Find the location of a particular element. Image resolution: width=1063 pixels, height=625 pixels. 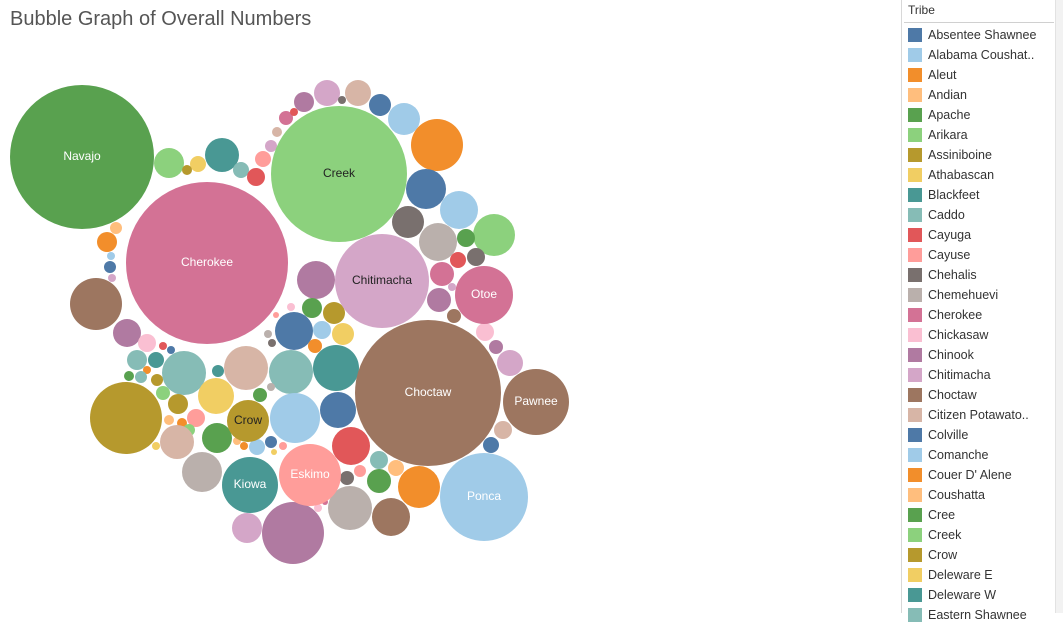

bubble-pawnee is located at coordinates (536, 402).